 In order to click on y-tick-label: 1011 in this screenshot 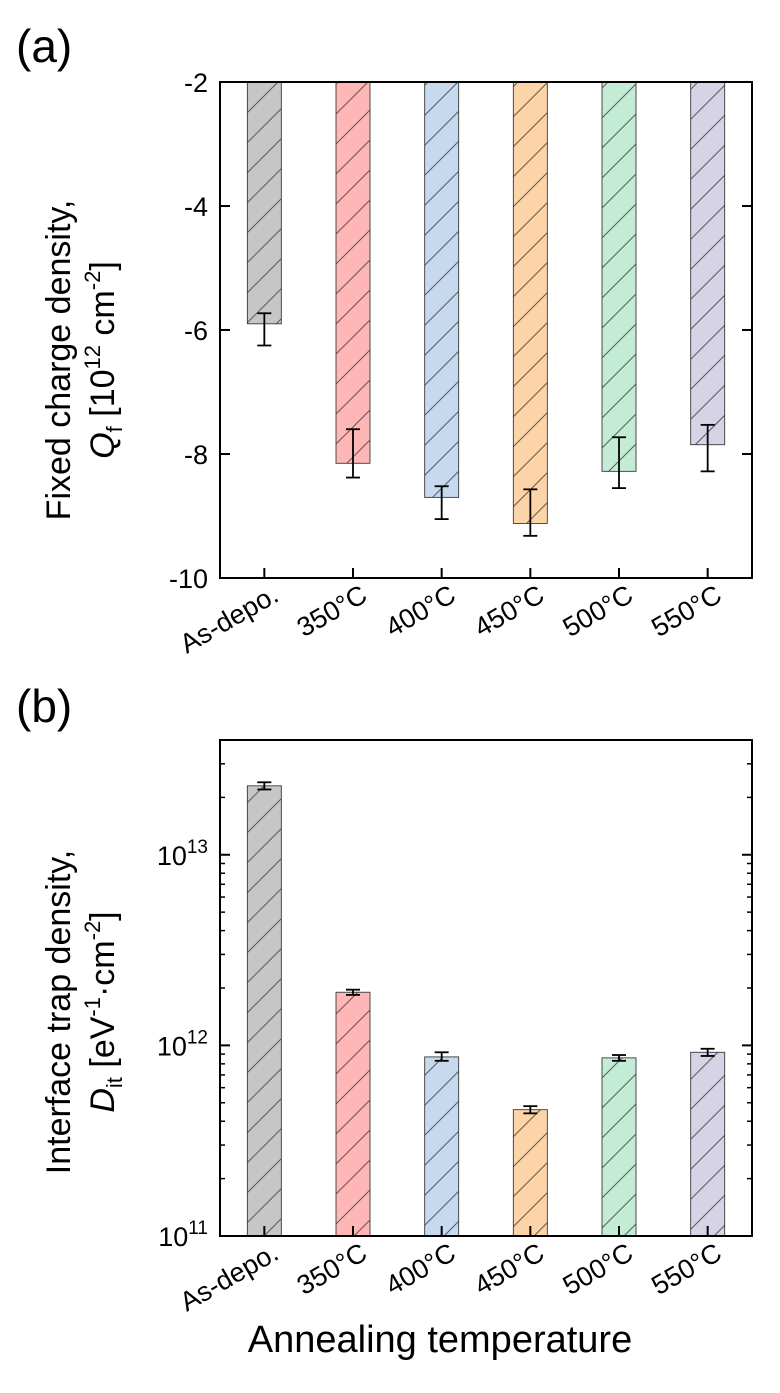, I will do `click(183, 1235)`.